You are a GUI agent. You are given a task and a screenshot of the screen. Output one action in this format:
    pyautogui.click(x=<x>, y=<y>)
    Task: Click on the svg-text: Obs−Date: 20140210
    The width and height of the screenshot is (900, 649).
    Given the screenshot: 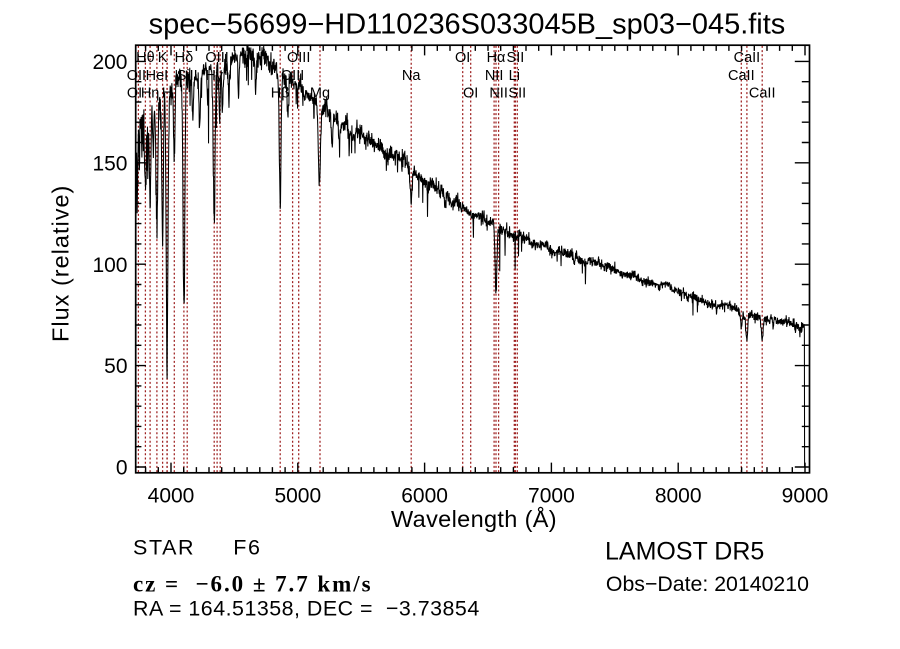 What is the action you would take?
    pyautogui.click(x=707, y=584)
    